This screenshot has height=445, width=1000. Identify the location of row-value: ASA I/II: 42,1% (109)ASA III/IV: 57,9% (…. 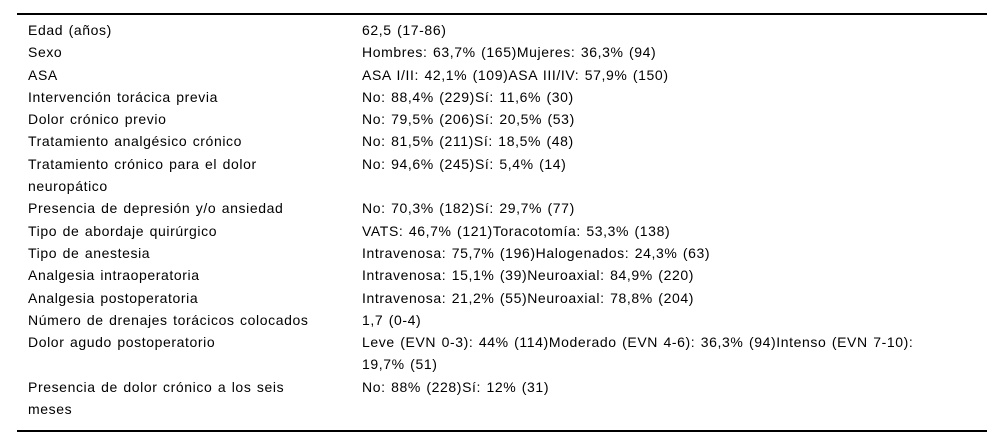
(515, 74).